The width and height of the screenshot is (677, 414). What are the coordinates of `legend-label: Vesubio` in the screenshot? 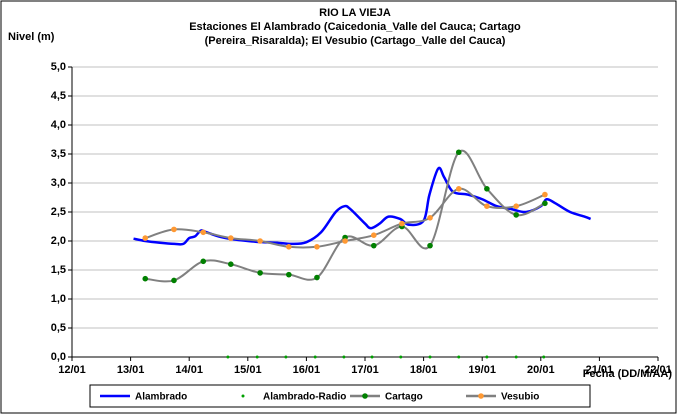 It's located at (520, 397).